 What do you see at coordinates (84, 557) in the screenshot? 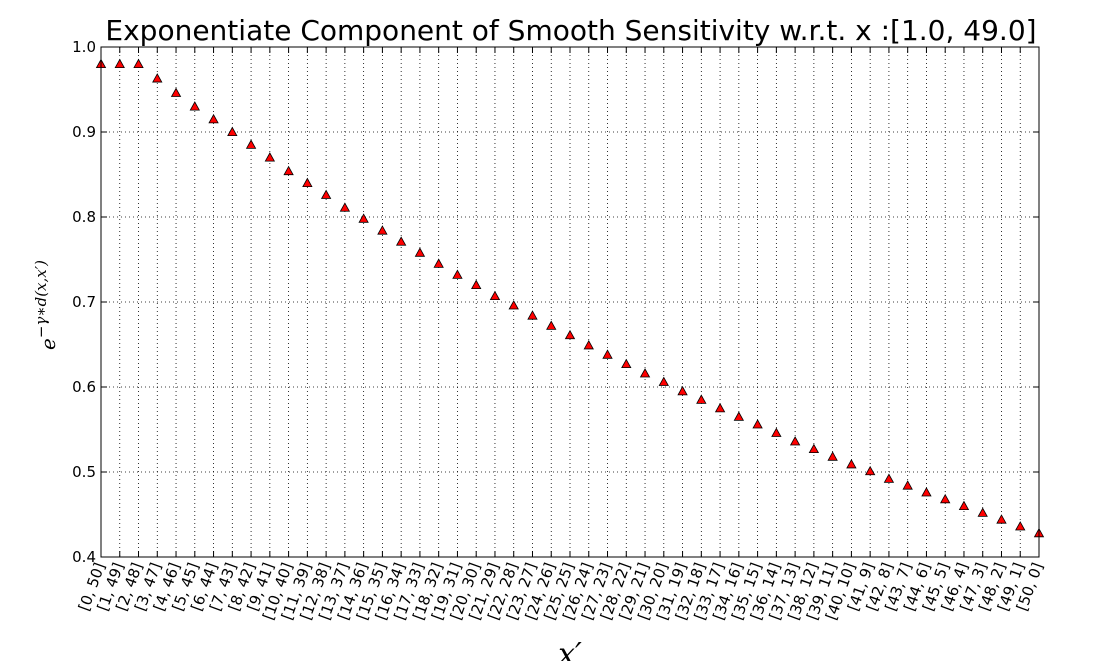
I see `y-tick-label: 0.4` at bounding box center [84, 557].